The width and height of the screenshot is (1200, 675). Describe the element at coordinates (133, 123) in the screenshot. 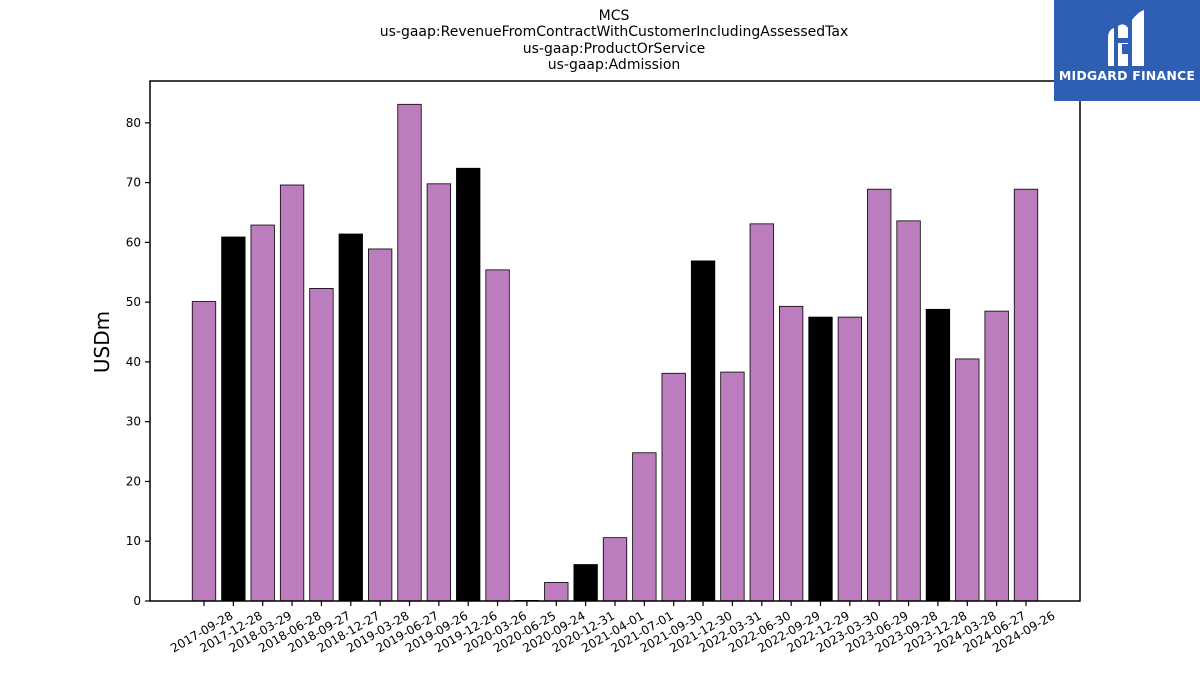

I see `y-tick-label: 80` at that location.